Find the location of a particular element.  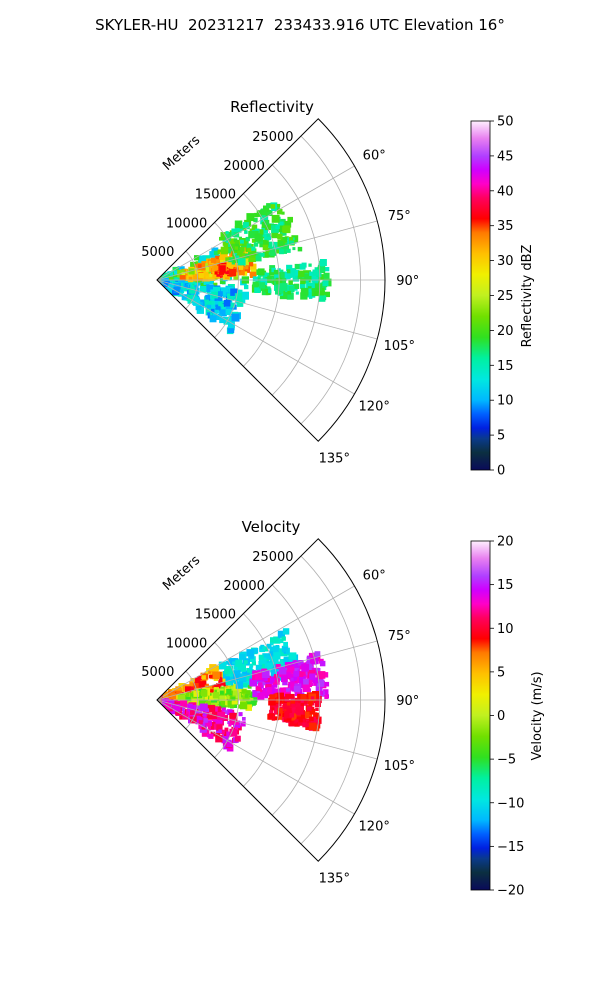

colorbar-tick-label: 15 is located at coordinates (505, 585).